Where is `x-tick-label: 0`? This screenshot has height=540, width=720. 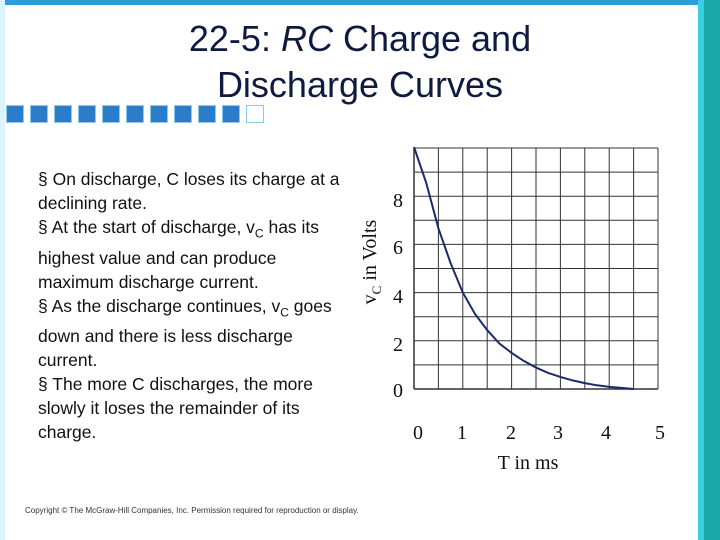 x-tick-label: 0 is located at coordinates (418, 433).